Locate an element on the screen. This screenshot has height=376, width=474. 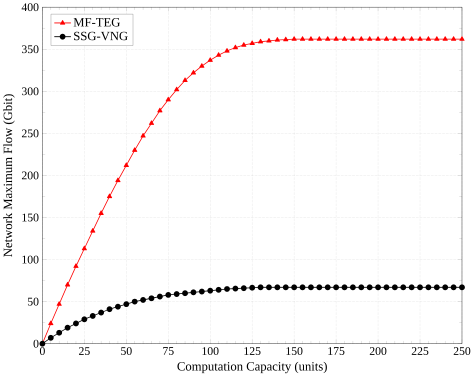
y-tick-label: 300 is located at coordinates (30, 91).